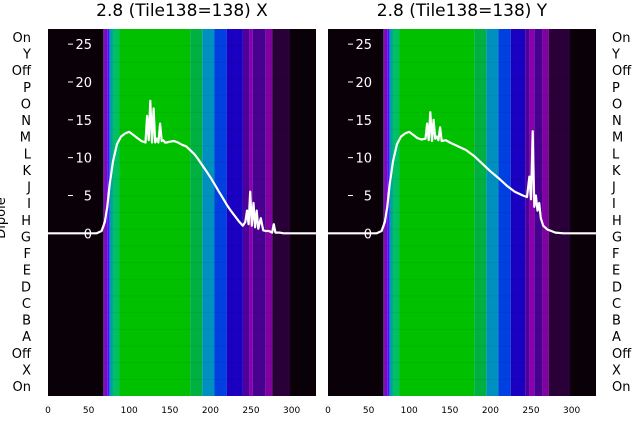  I want to click on row-label-left: Y, so click(26, 55).